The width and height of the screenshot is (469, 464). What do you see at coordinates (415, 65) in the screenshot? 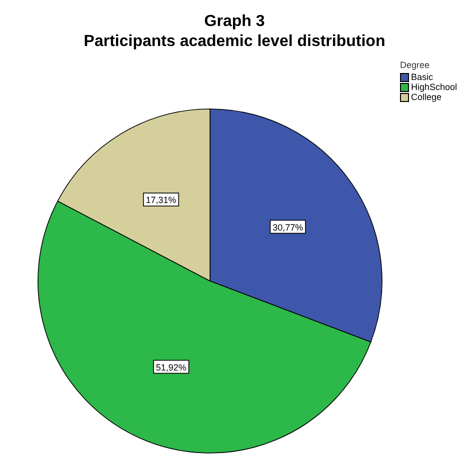
I see `legend-title: Degree` at bounding box center [415, 65].